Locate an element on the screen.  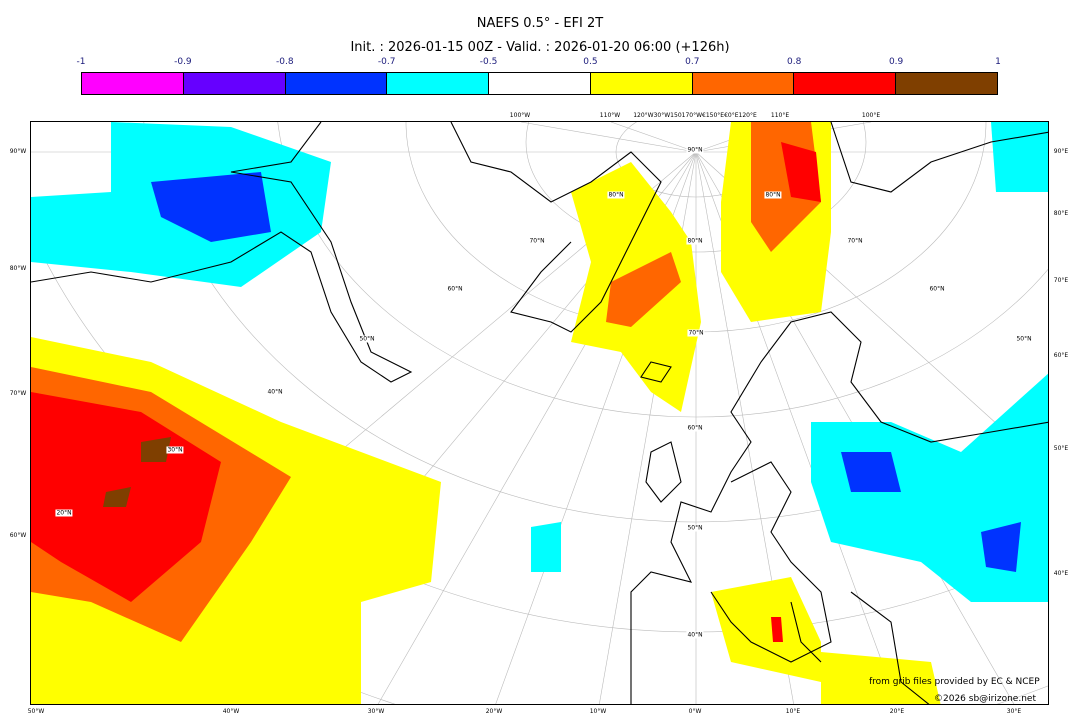
colorbar-tick-label: 0.8 is located at coordinates (794, 62).